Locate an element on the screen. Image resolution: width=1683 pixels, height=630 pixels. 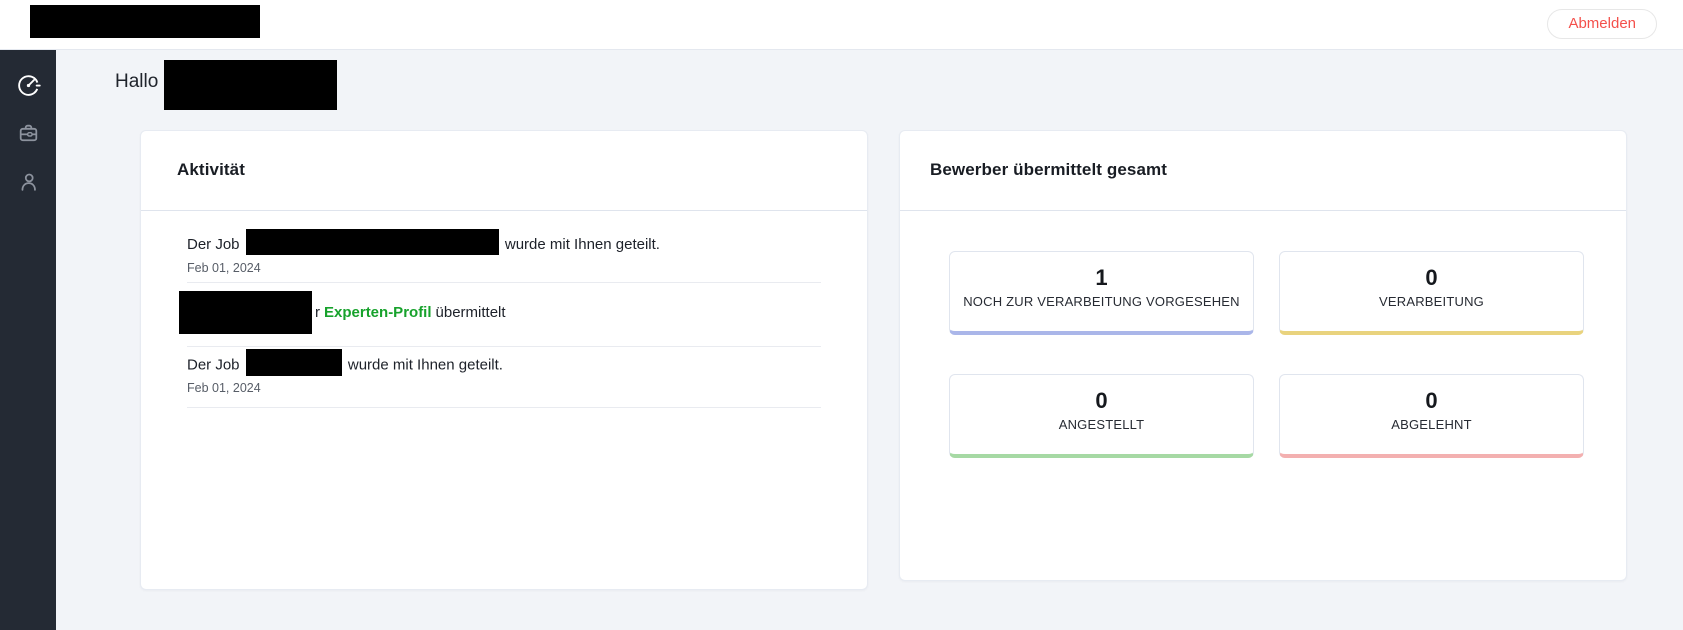
stat-label: ABGELEHNT is located at coordinates (1431, 424).